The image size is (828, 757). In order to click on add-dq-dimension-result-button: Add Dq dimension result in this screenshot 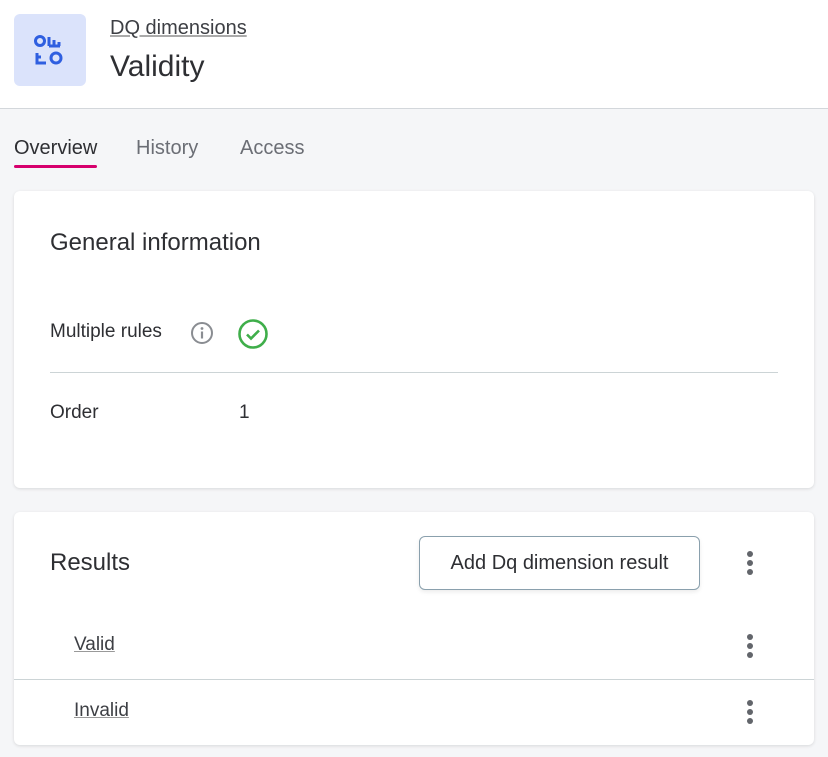, I will do `click(559, 563)`.